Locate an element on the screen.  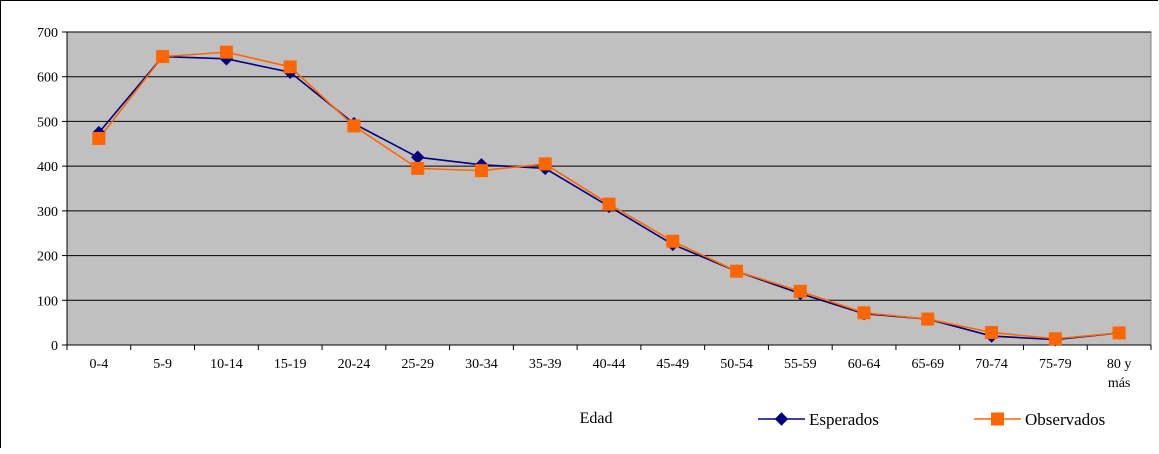
x-tick-label: 40-44 is located at coordinates (609, 364).